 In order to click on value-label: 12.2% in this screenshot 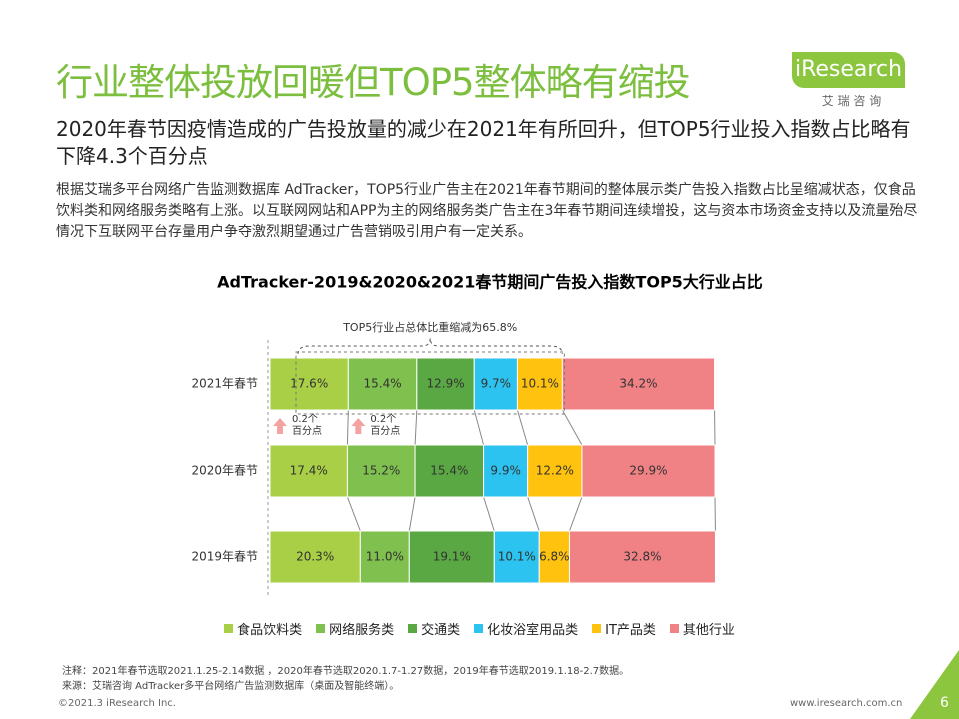, I will do `click(555, 471)`.